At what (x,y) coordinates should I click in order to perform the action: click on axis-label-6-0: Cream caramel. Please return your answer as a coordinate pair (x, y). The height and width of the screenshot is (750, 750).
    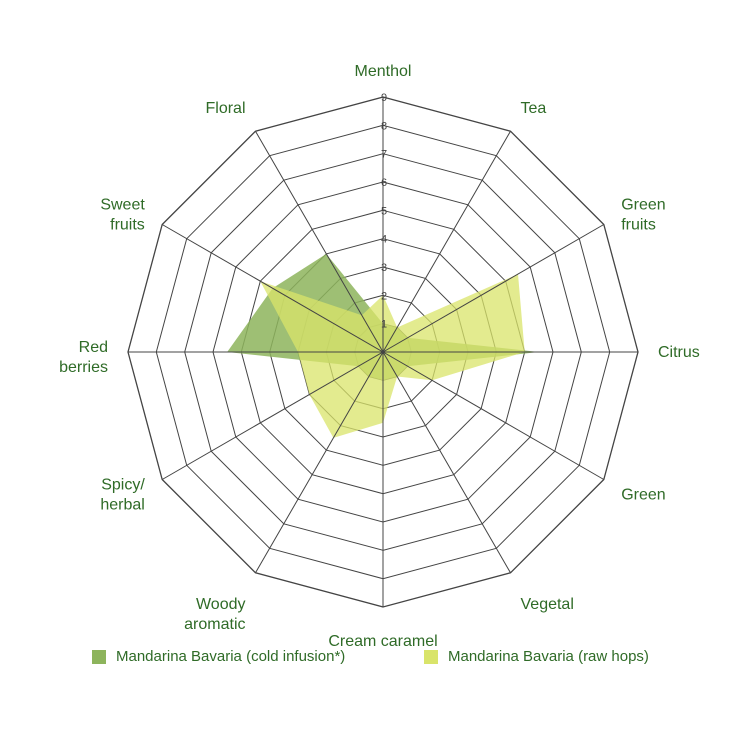
    Looking at the image, I should click on (382, 641).